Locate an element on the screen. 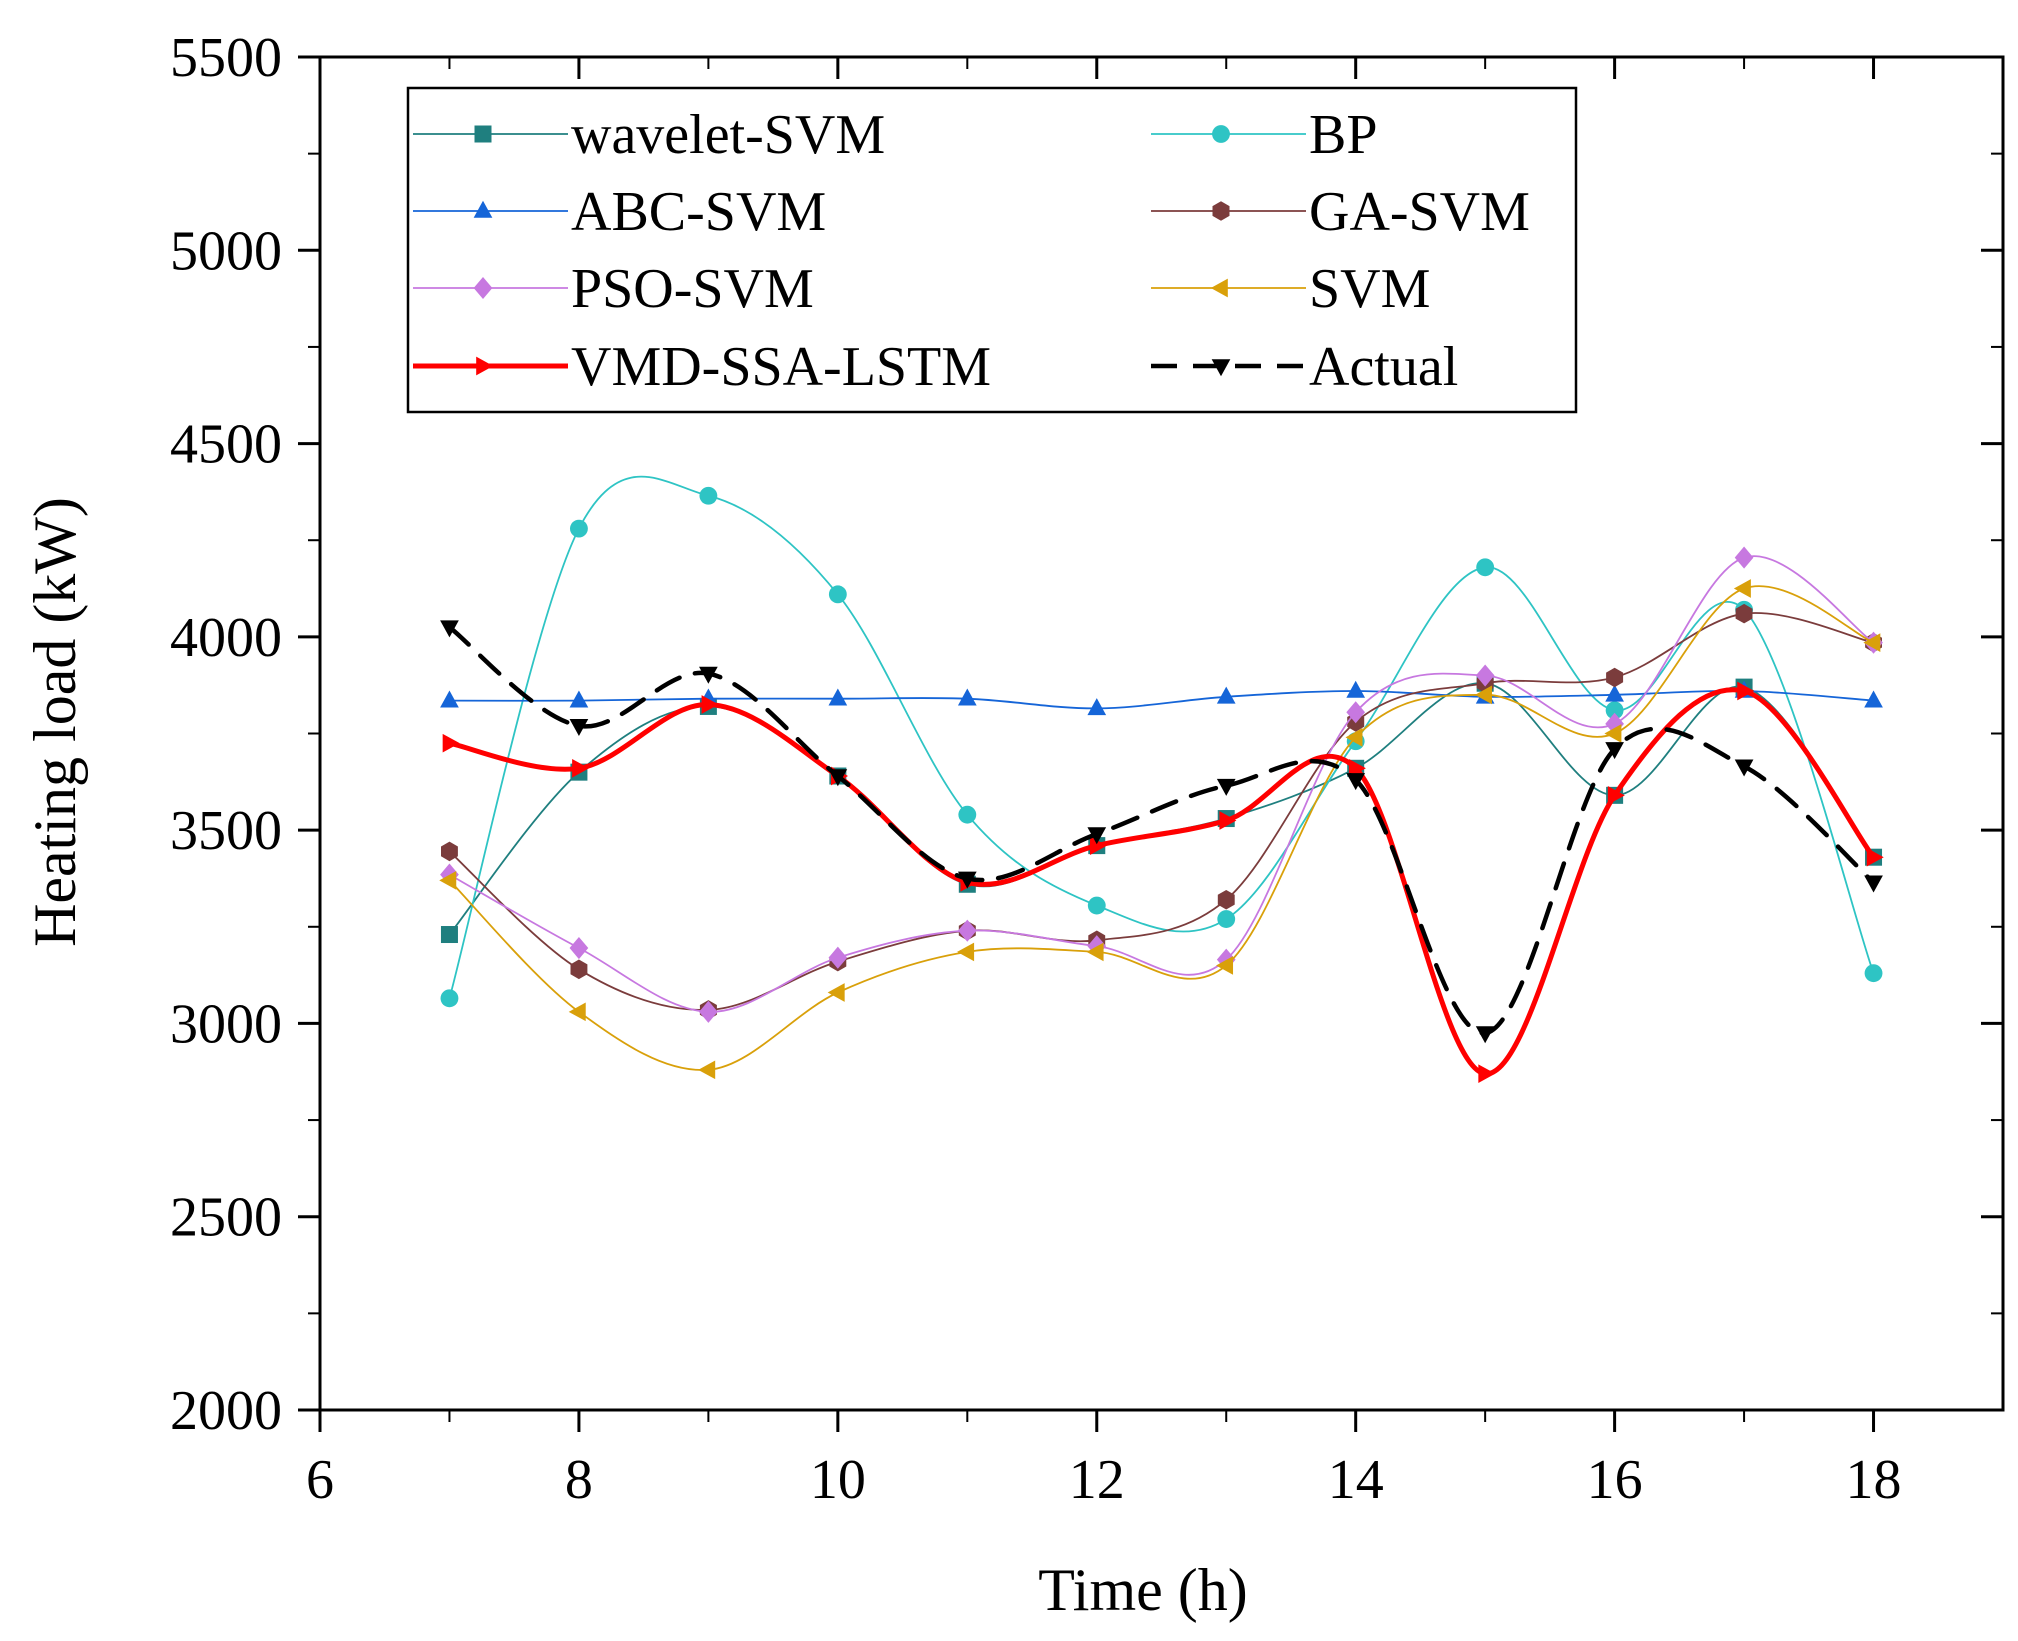  legend-marker-wavelet-svm is located at coordinates (483, 134).